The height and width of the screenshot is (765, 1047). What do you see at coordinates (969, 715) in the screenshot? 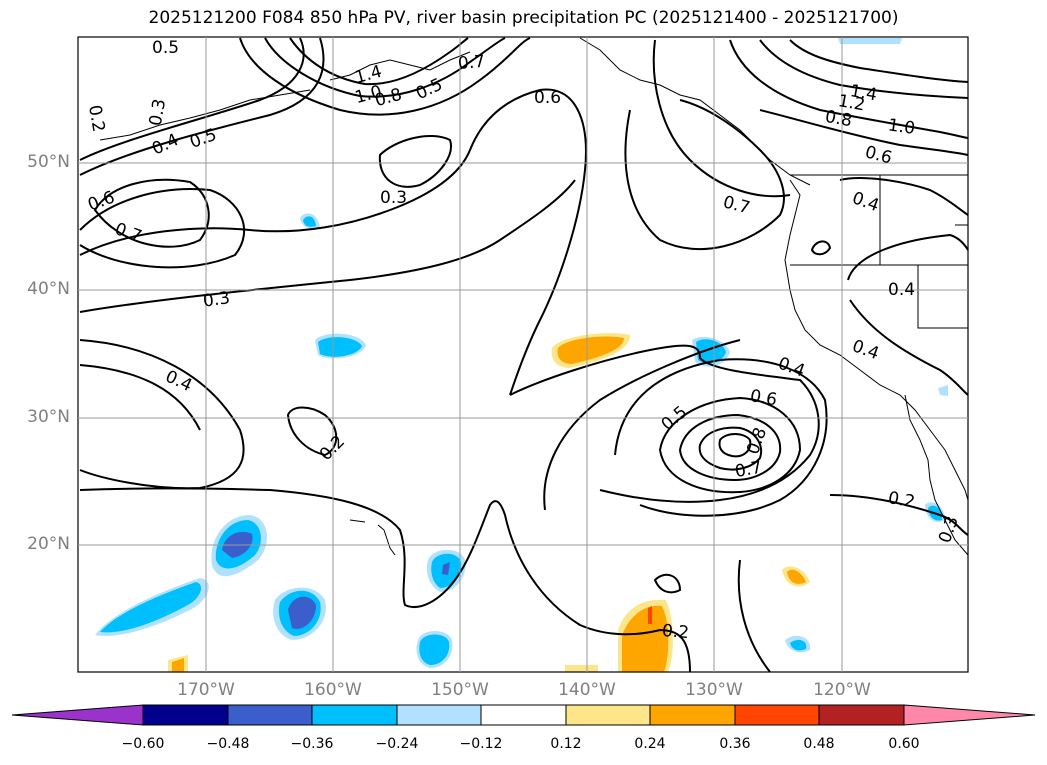
I see `colorbar-extend-high` at bounding box center [969, 715].